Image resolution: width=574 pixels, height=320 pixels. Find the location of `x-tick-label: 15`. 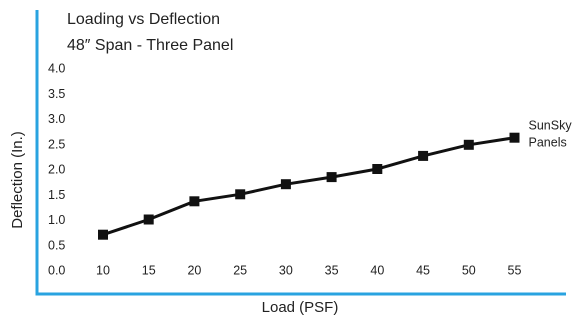

x-tick-label: 15 is located at coordinates (149, 271).